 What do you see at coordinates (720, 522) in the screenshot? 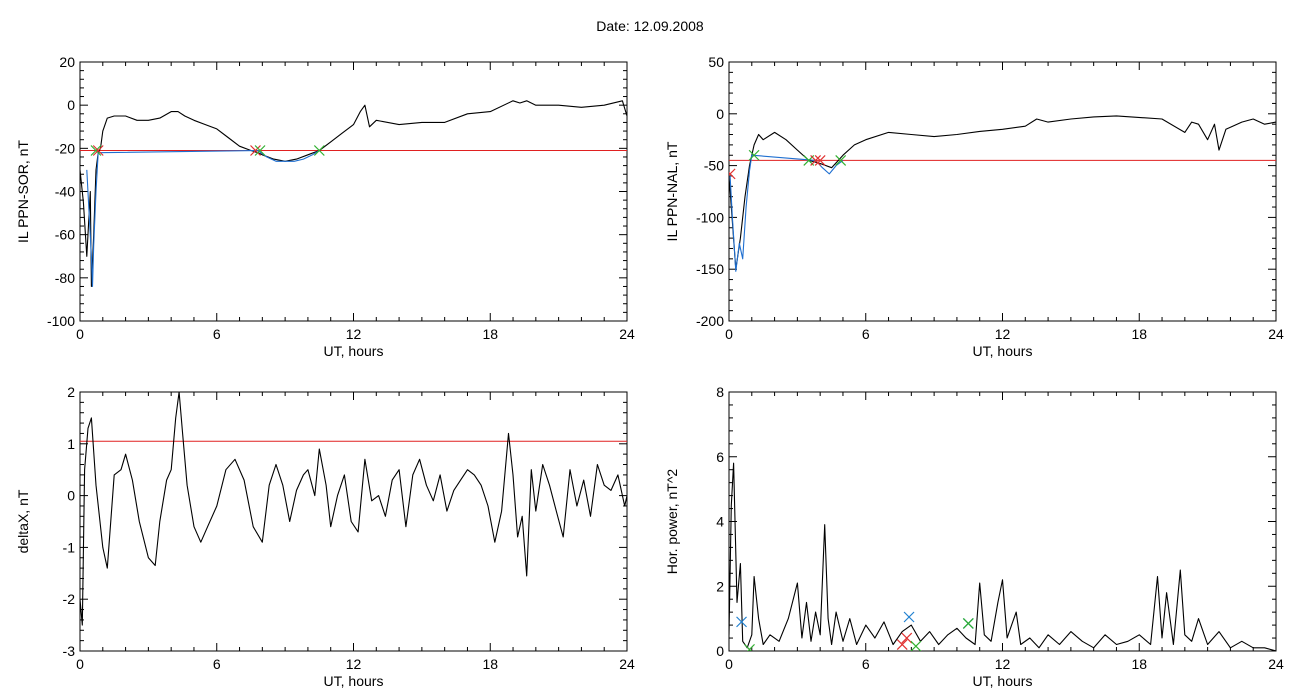
I see `y-tick-label: 4` at bounding box center [720, 522].